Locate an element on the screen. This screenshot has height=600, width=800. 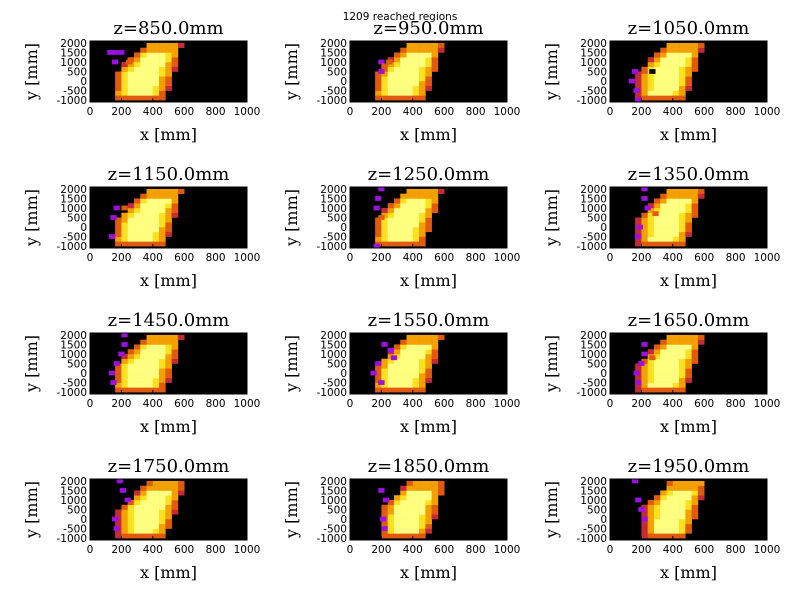
y-tick-label: 1500 is located at coordinates (593, 345).